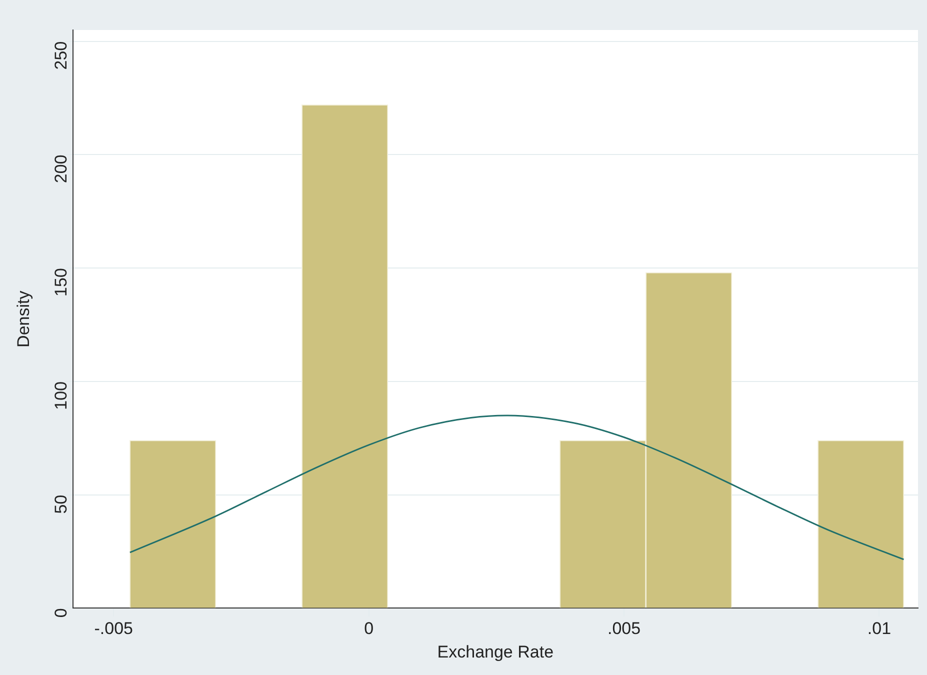 This screenshot has width=927, height=675. Describe the element at coordinates (60, 282) in the screenshot. I see `y-tick-label: 150` at that location.